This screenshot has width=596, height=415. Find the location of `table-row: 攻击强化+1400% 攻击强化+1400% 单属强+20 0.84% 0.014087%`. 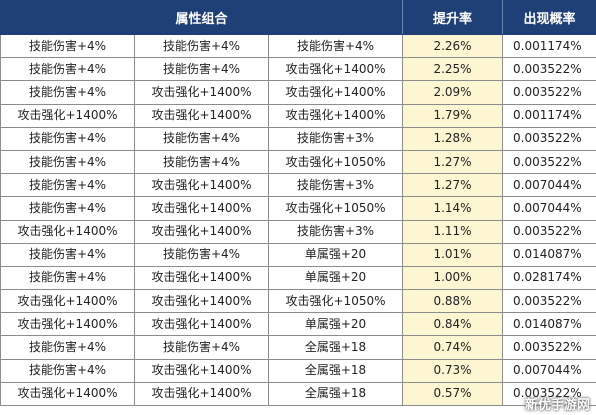

table-row: 攻击强化+1400% 攻击强化+1400% 单属强+20 0.84% 0.014087% is located at coordinates (298, 324).